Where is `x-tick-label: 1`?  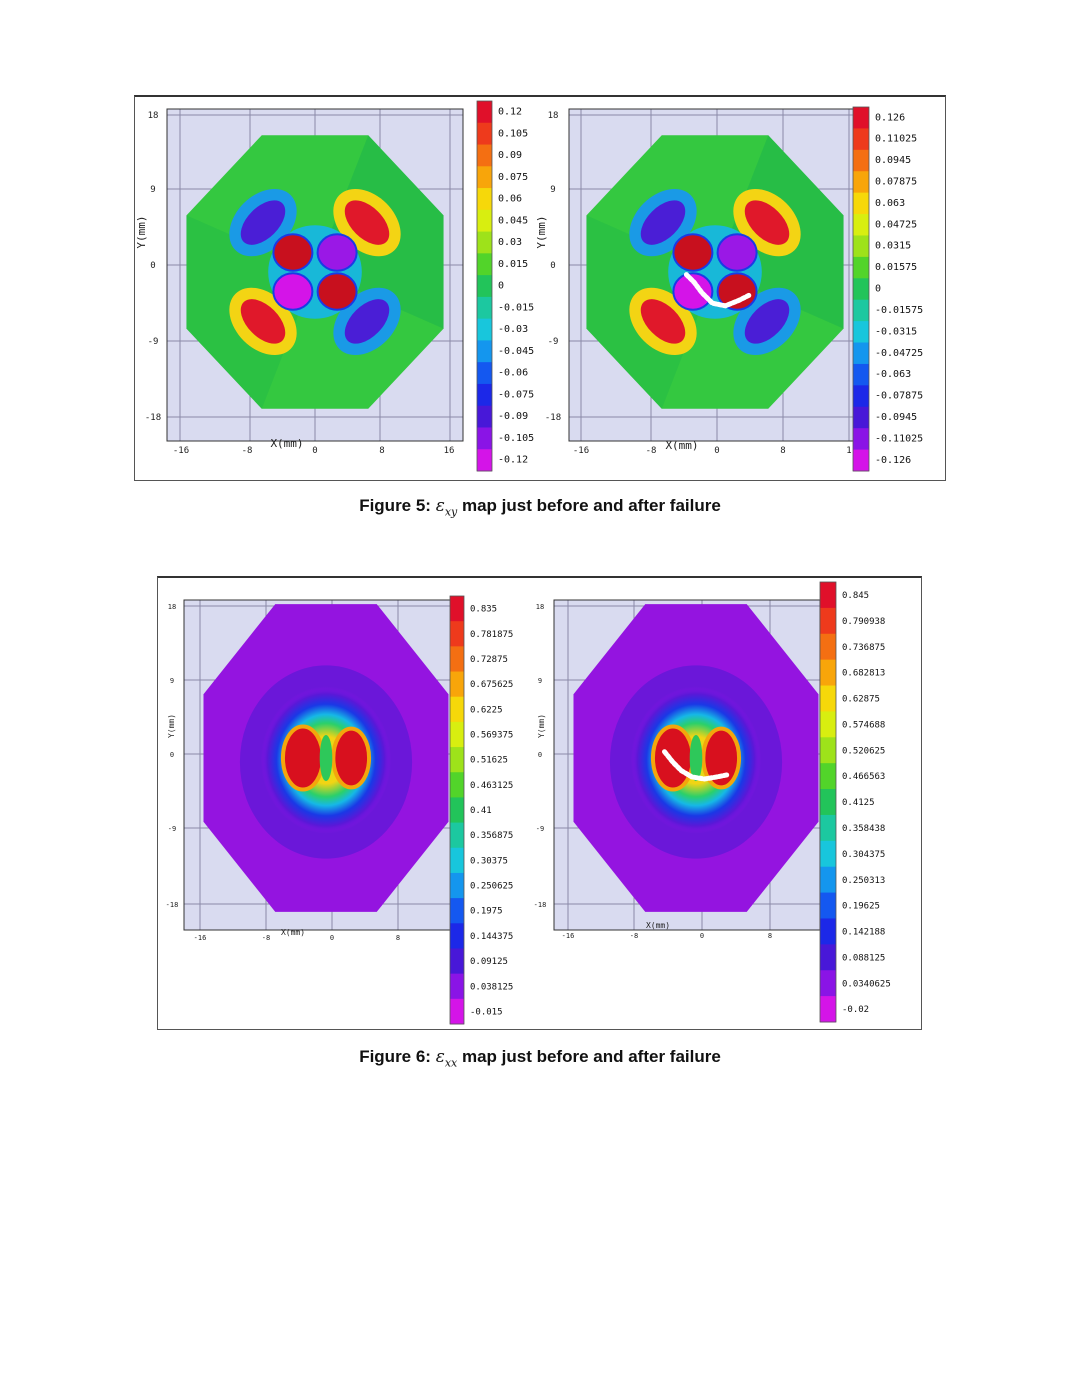
x-tick-label: 1 is located at coordinates (848, 451).